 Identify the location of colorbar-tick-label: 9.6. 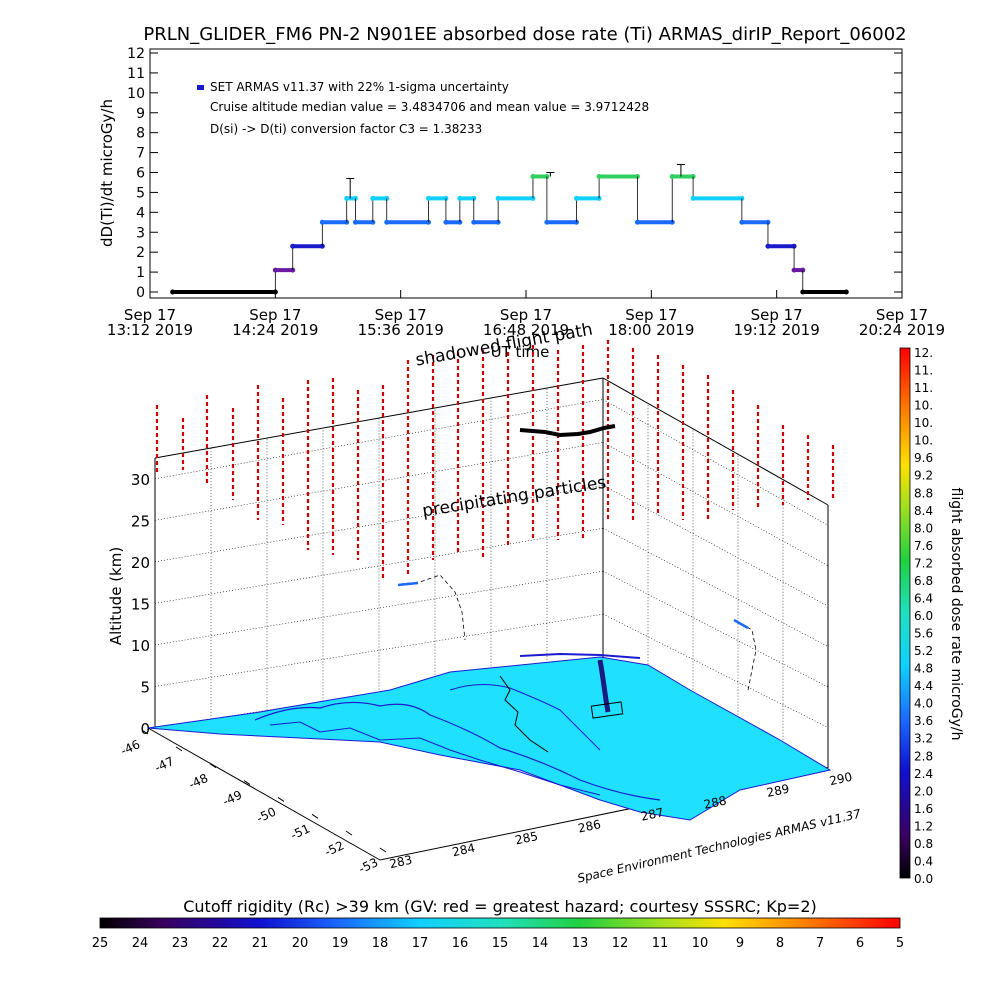
(923, 458).